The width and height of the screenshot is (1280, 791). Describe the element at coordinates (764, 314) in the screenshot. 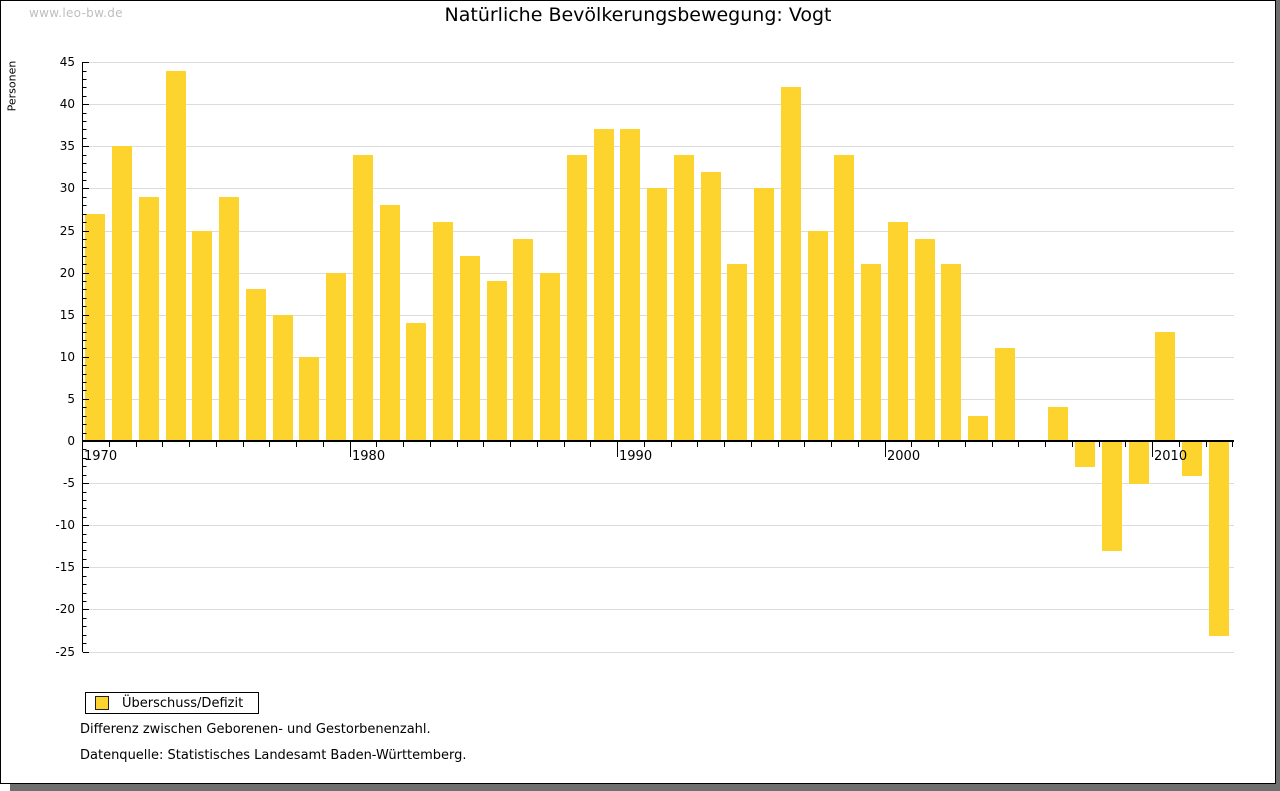

I see `bar-1995` at that location.